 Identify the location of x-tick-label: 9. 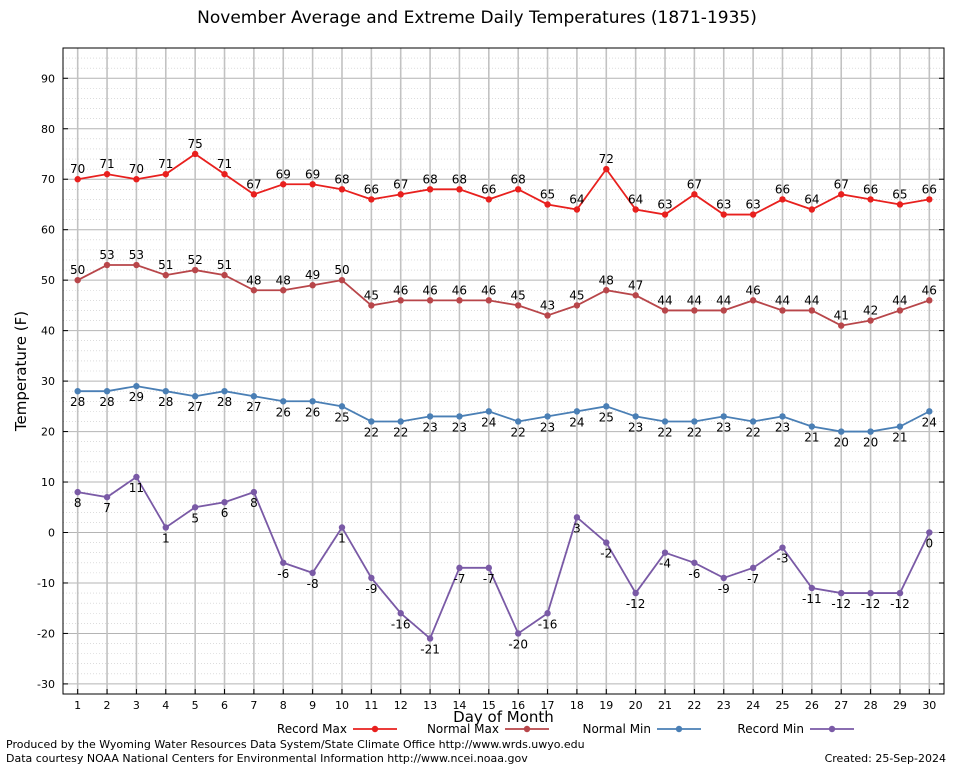
(312, 705).